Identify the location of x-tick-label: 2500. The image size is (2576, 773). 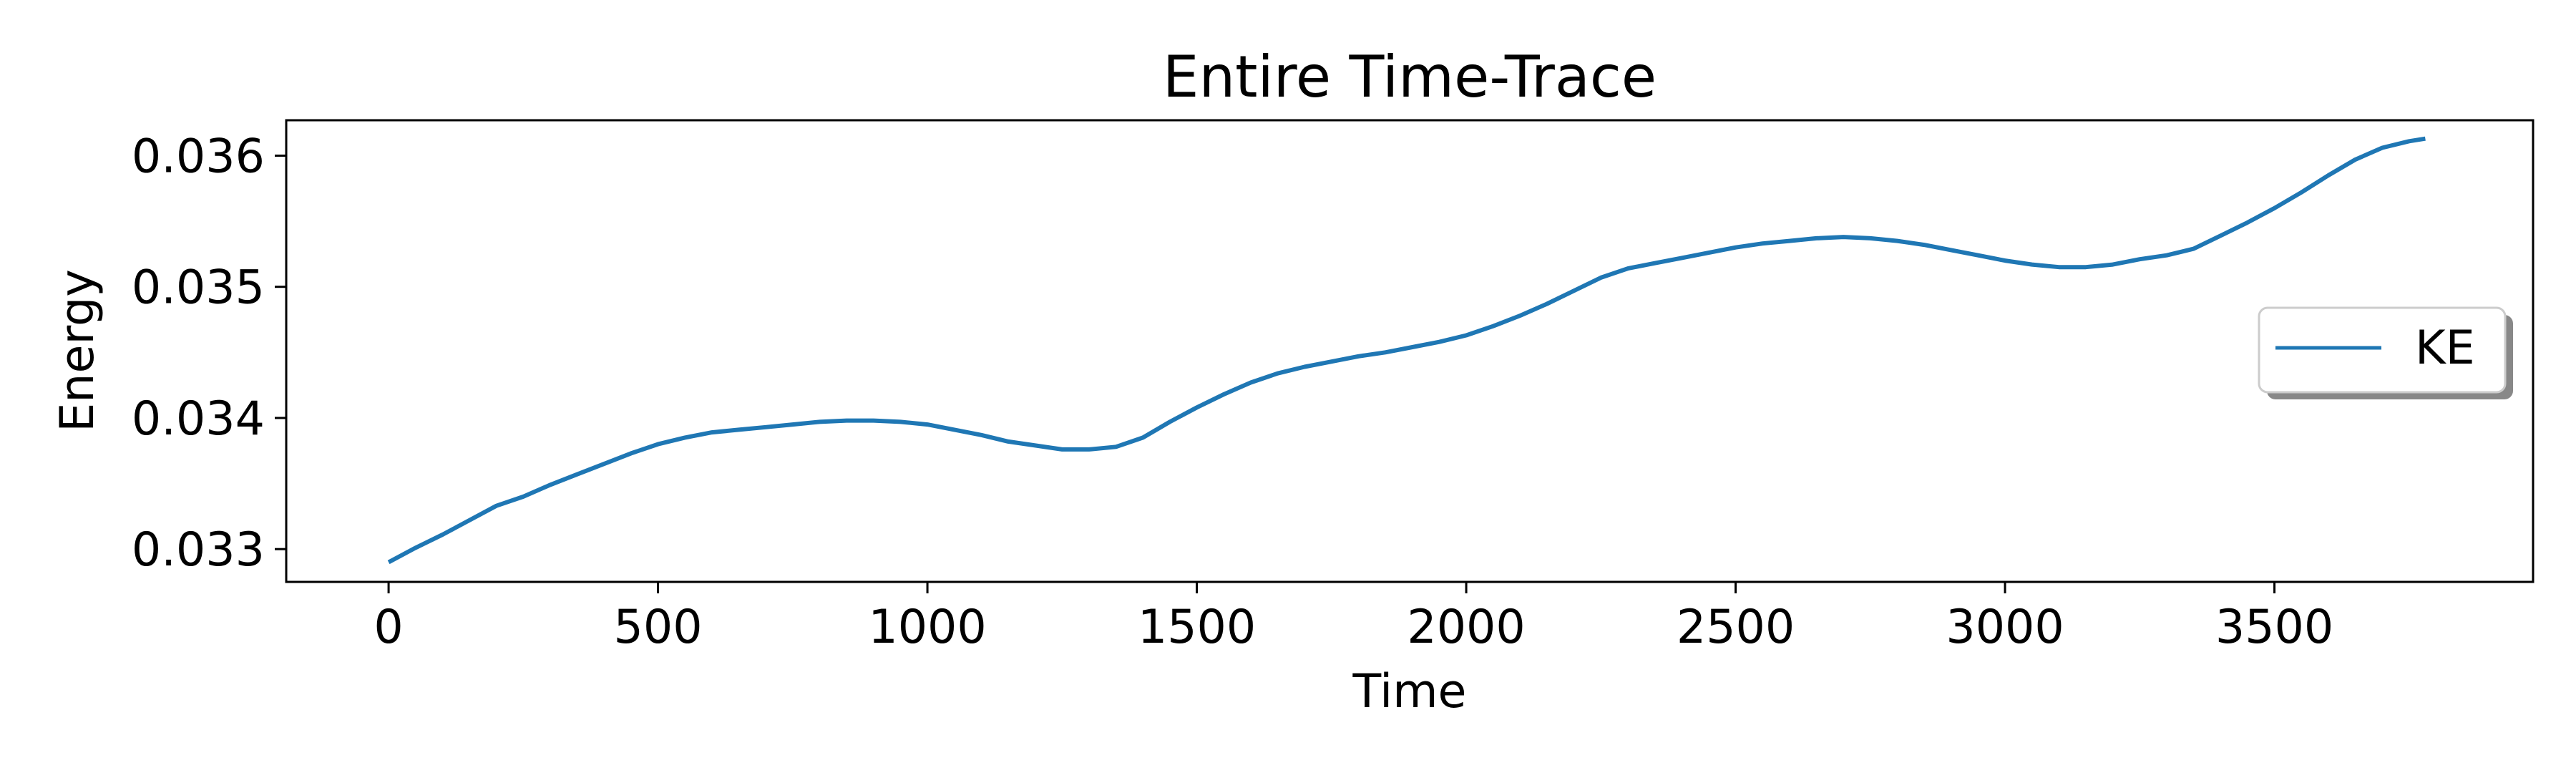
(1736, 627).